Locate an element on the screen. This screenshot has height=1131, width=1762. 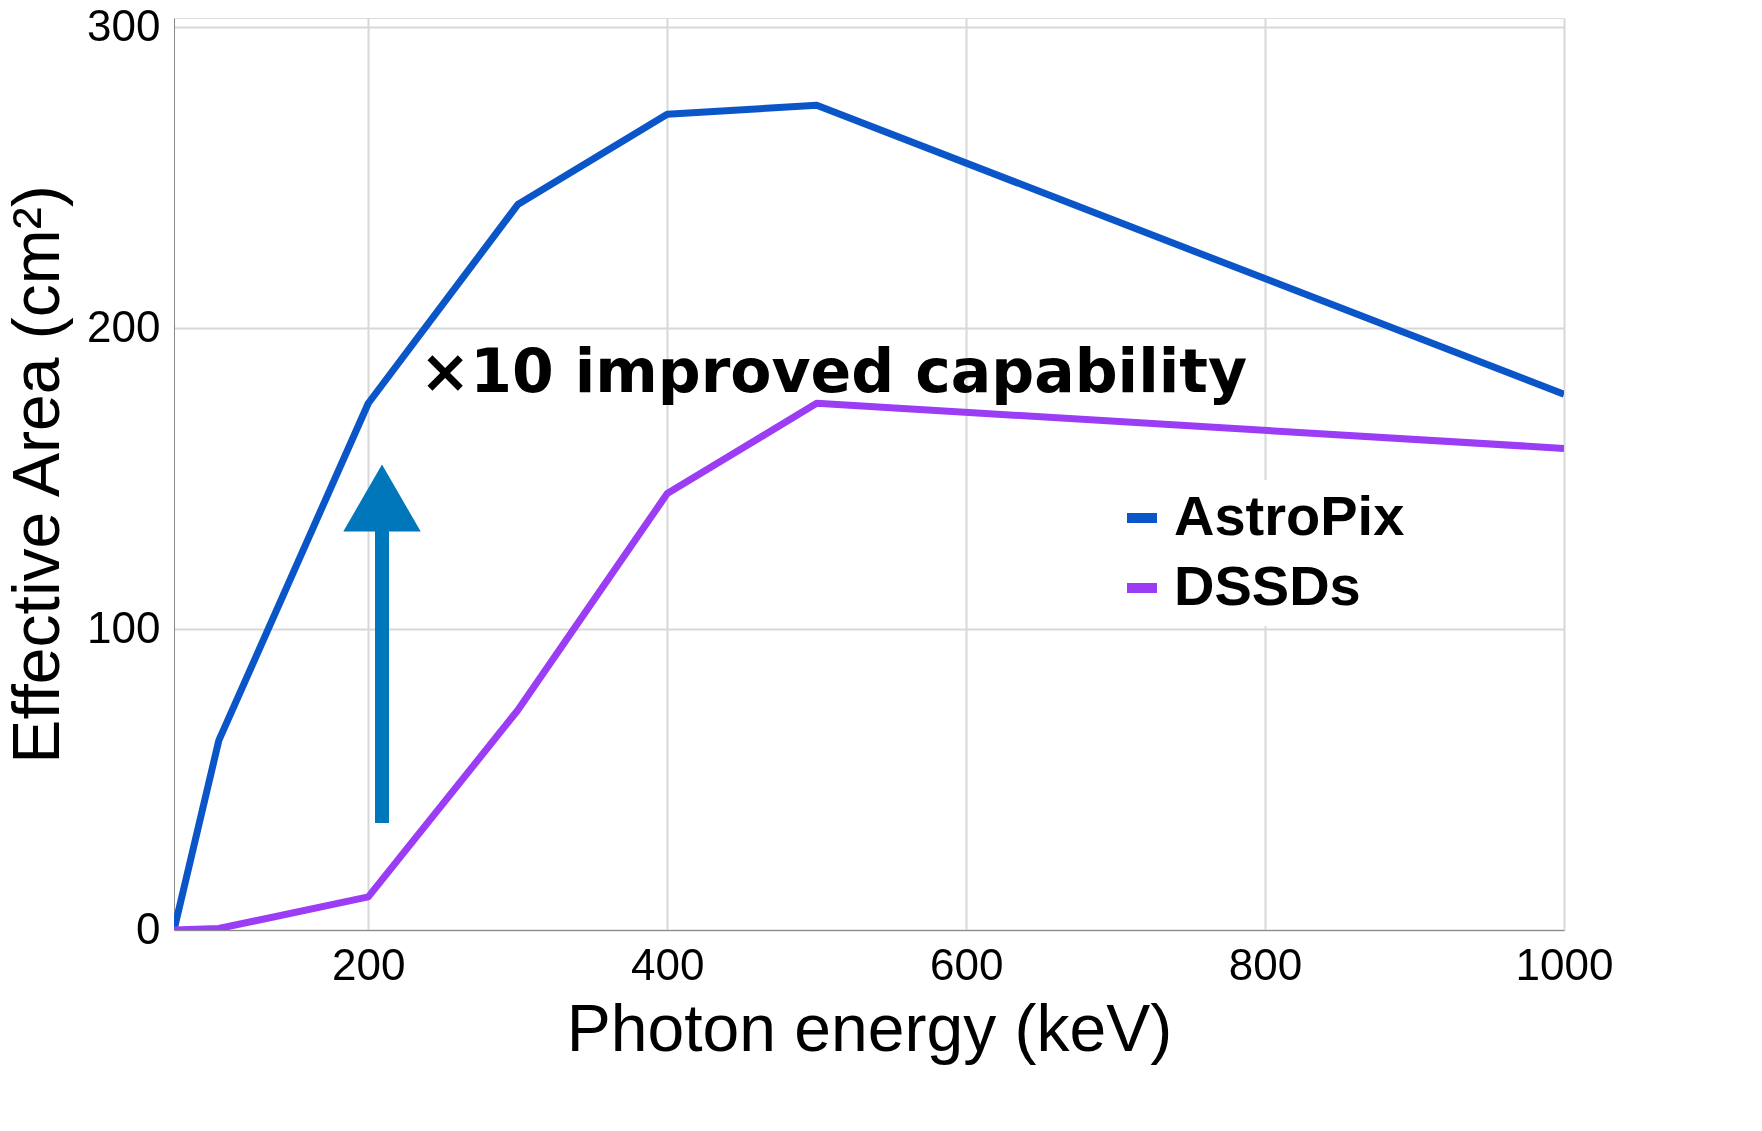
x-axis-title: Photon energy (keV) is located at coordinates (869, 1027).